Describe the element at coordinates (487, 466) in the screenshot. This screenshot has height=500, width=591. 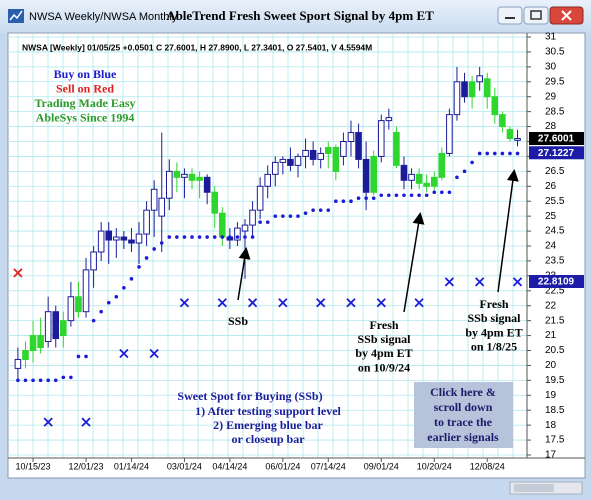
I see `x-tick-label: 12/08/24` at that location.